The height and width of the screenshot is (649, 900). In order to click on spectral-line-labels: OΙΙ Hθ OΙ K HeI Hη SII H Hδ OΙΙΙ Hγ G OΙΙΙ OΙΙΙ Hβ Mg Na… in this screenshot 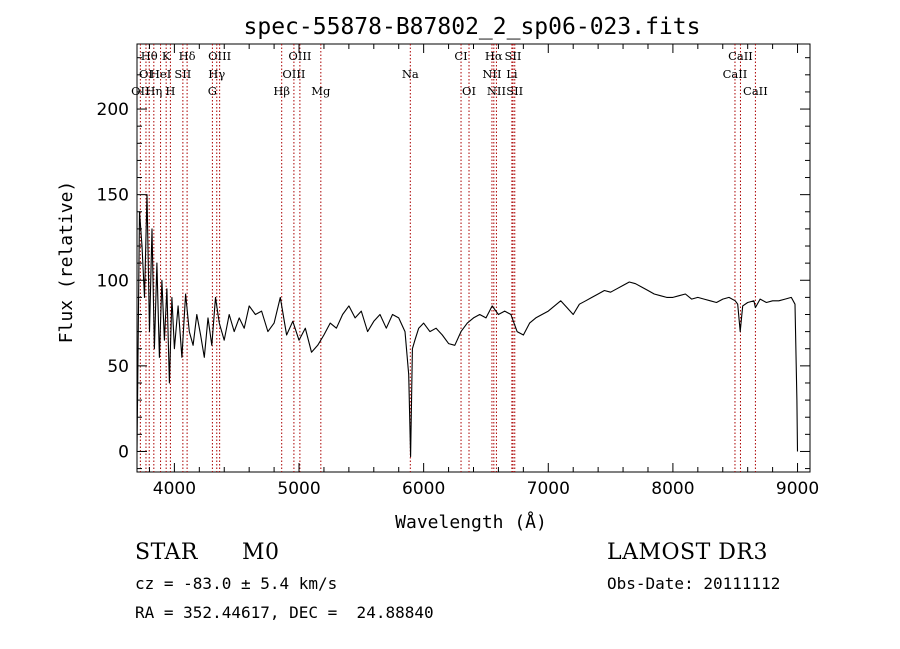, I will do `click(449, 73)`.